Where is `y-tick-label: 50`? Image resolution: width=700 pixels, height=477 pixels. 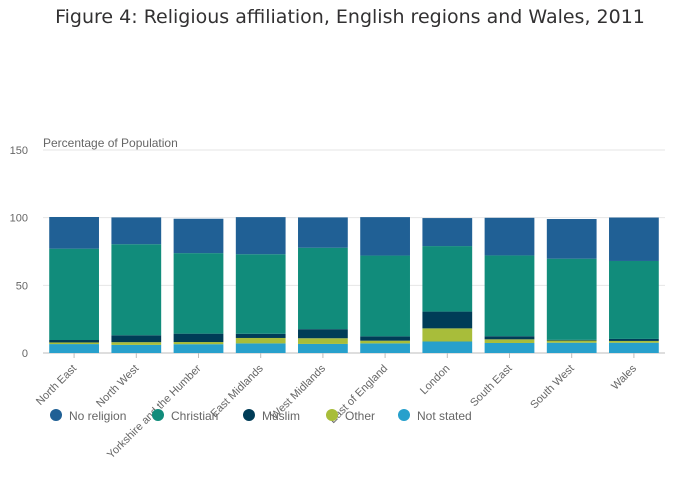
y-tick-label: 50 is located at coordinates (22, 286).